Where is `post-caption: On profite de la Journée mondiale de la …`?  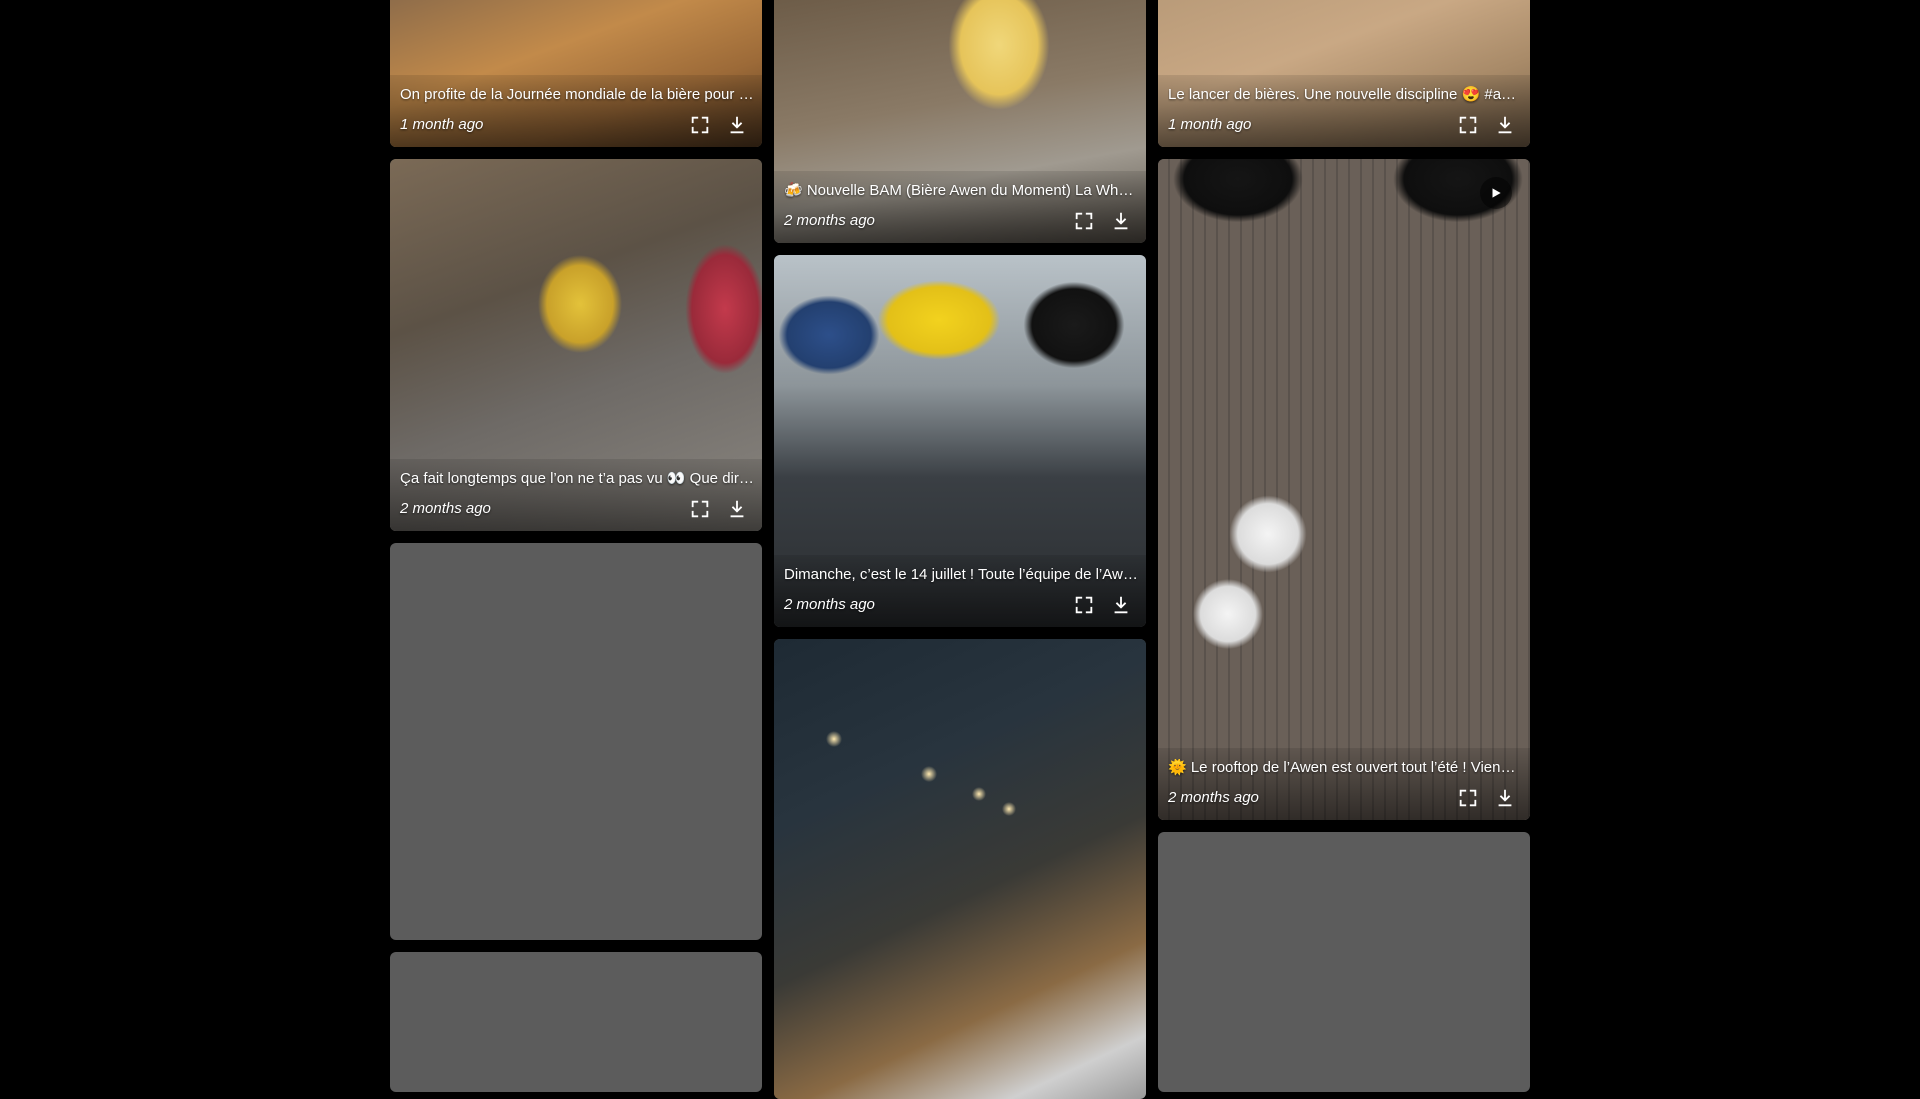 post-caption: On profite de la Journée mondiale de la … is located at coordinates (577, 94).